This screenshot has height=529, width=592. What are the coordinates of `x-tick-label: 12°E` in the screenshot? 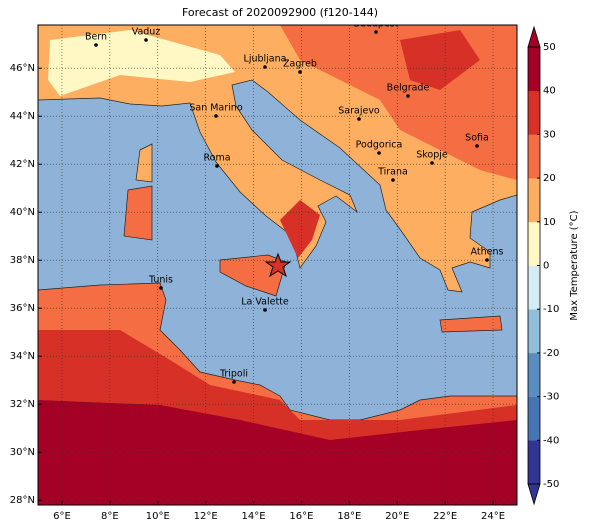 It's located at (206, 516).